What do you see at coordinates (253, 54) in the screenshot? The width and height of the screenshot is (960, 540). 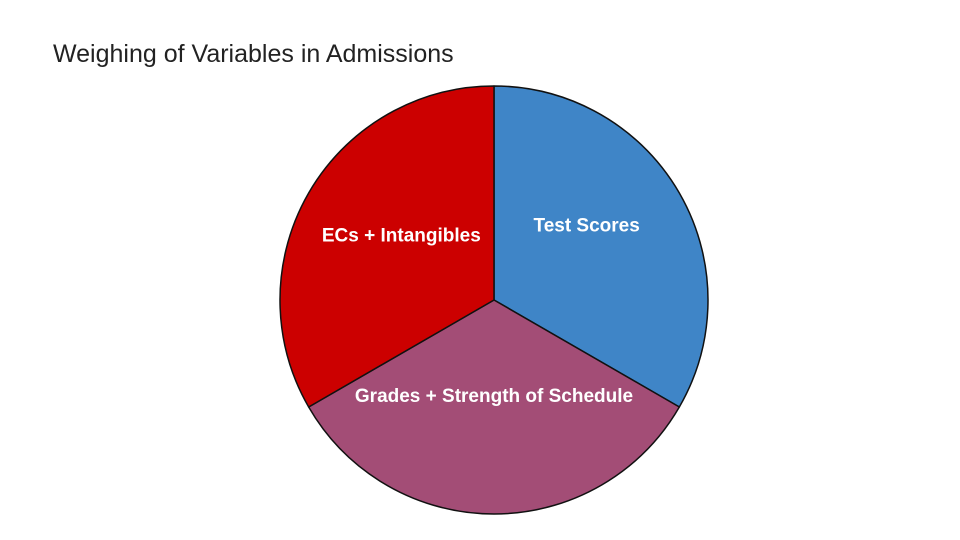 I see `chart-title: Weighing of Variables in Admissions` at bounding box center [253, 54].